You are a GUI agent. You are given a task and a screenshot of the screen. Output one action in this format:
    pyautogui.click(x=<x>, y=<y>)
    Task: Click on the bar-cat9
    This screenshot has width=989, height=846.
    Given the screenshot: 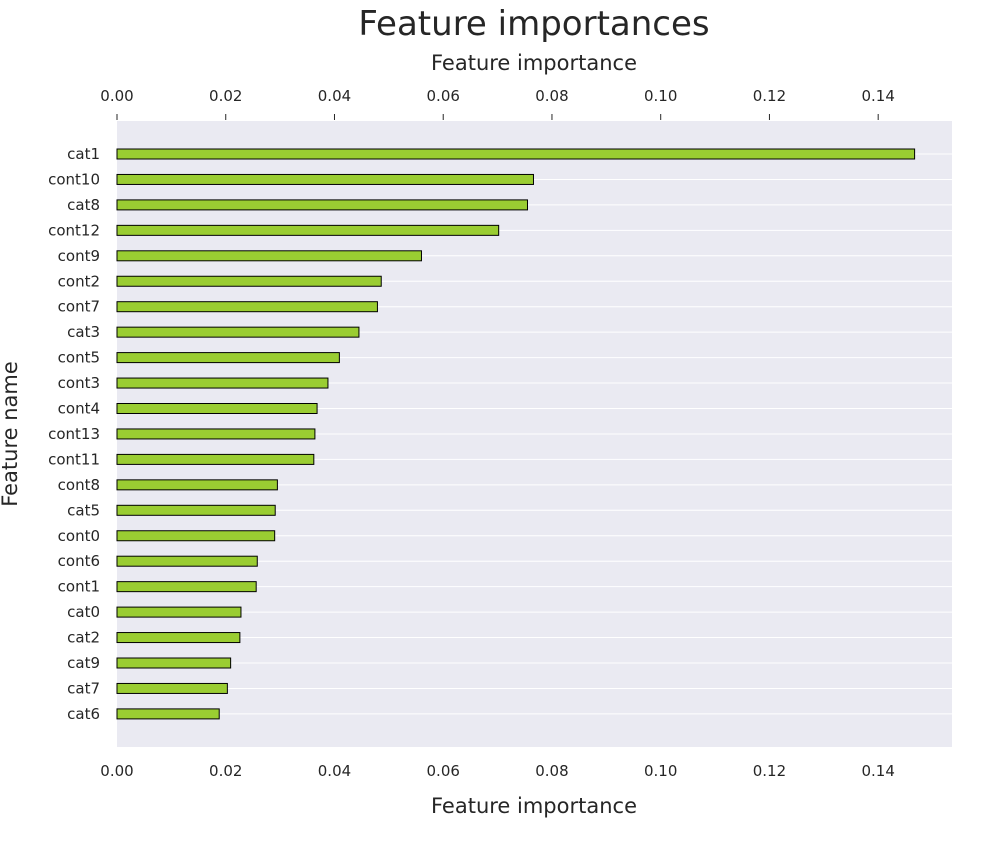 What is the action you would take?
    pyautogui.click(x=174, y=663)
    